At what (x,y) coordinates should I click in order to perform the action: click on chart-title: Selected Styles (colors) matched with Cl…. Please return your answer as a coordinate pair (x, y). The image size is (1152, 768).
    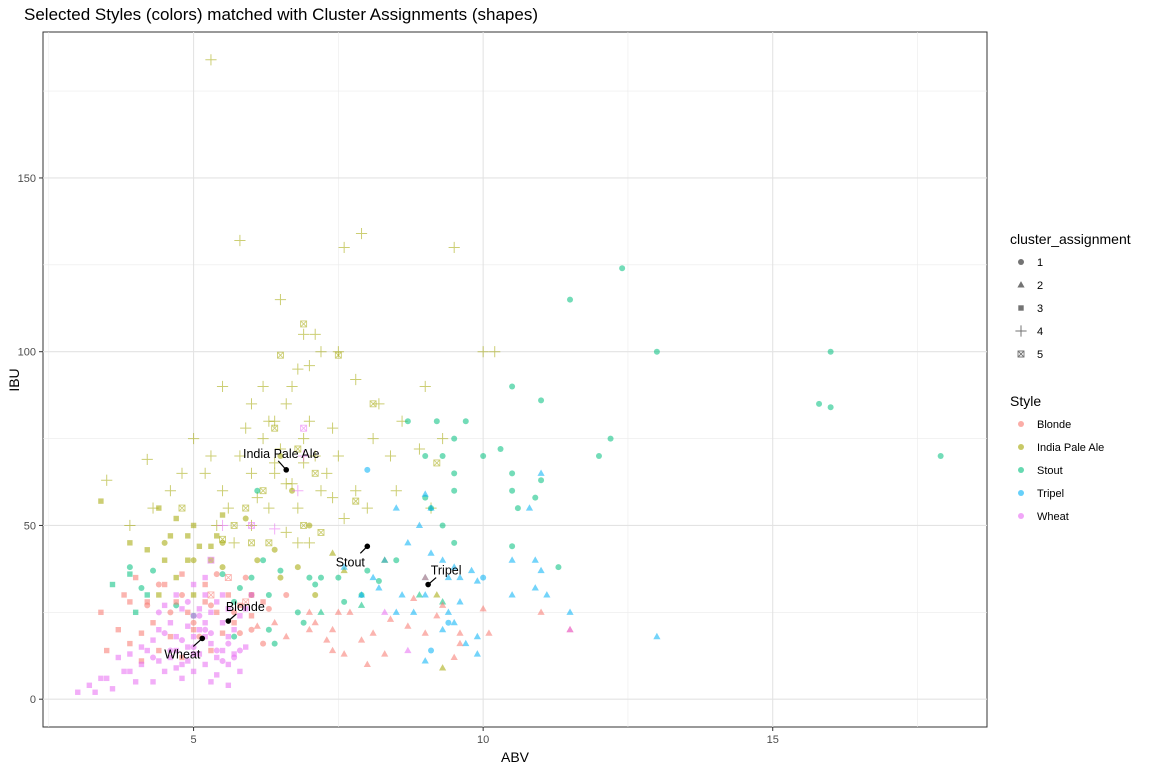
    Looking at the image, I should click on (281, 14).